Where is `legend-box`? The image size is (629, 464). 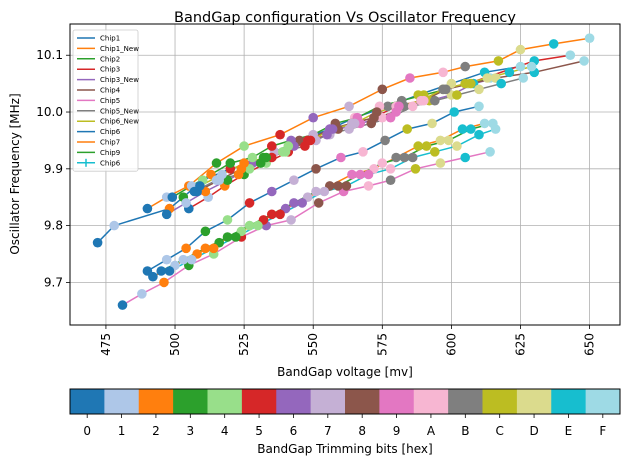
legend-box is located at coordinates (105, 100).